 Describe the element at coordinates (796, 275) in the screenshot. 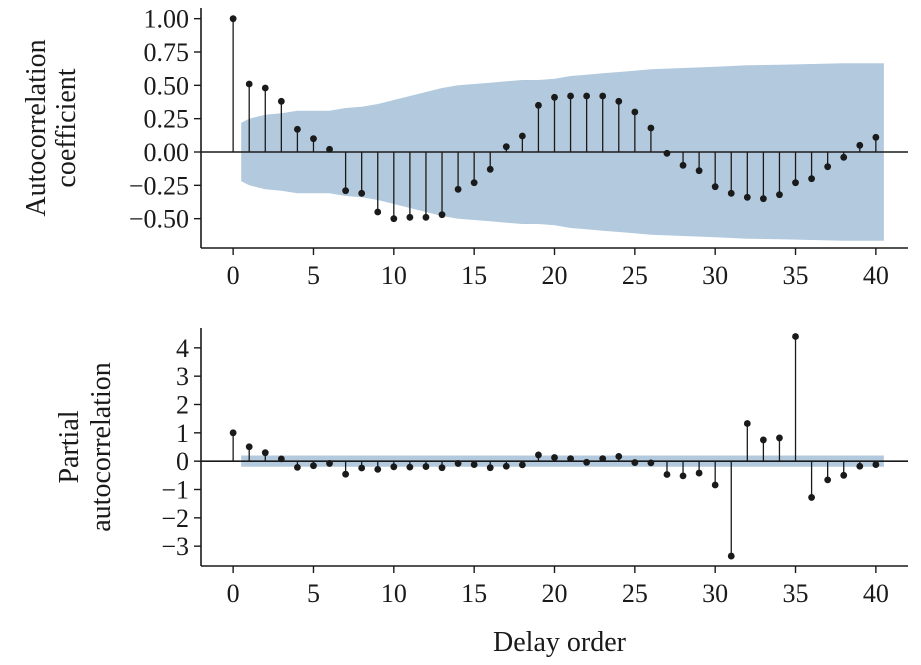

I see `acf-x-tick-label: 35` at that location.